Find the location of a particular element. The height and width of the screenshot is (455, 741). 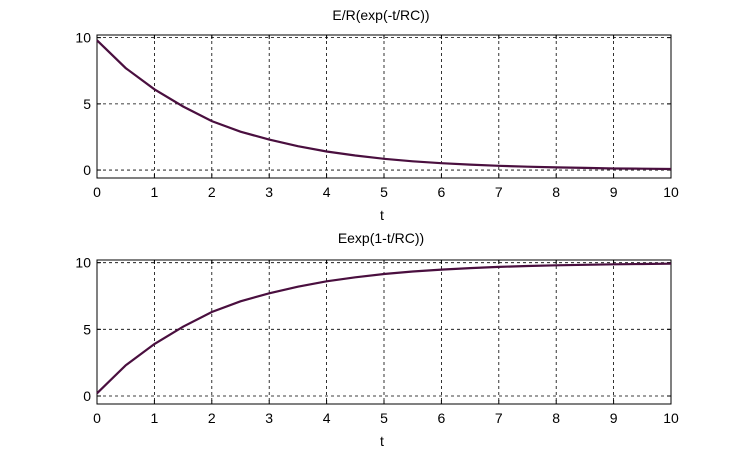

chart-title: E/R(exp(-t/RC)) is located at coordinates (380, 15).